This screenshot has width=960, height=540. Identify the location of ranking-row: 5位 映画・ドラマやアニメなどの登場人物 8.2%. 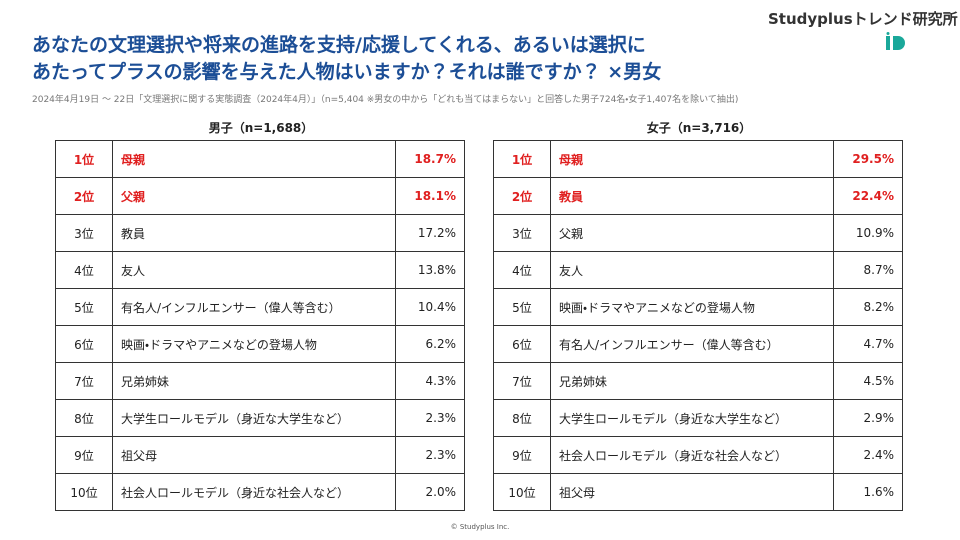
(698, 307).